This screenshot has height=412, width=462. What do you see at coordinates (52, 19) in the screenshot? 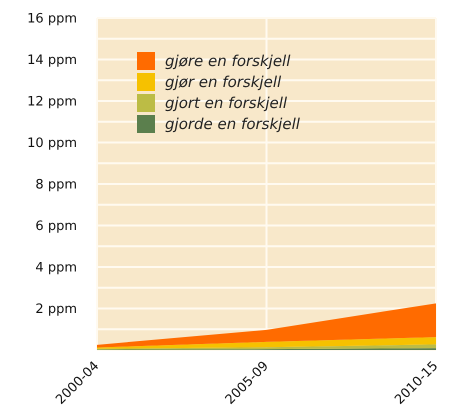
I see `y-tick-label: 16 ppm` at bounding box center [52, 19].